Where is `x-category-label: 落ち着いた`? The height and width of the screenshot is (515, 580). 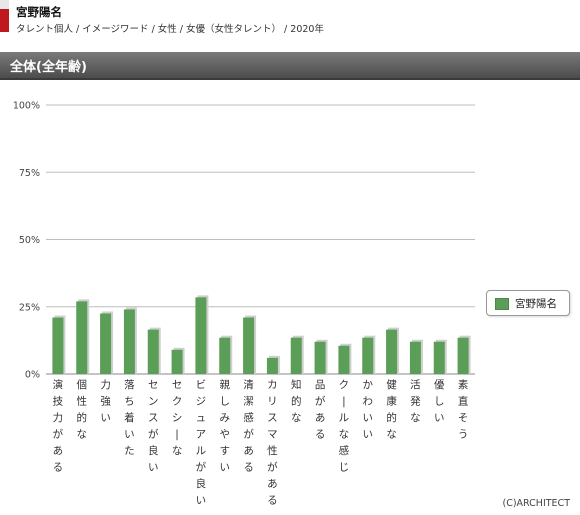
x-category-label: 落ち着いた is located at coordinates (129, 418).